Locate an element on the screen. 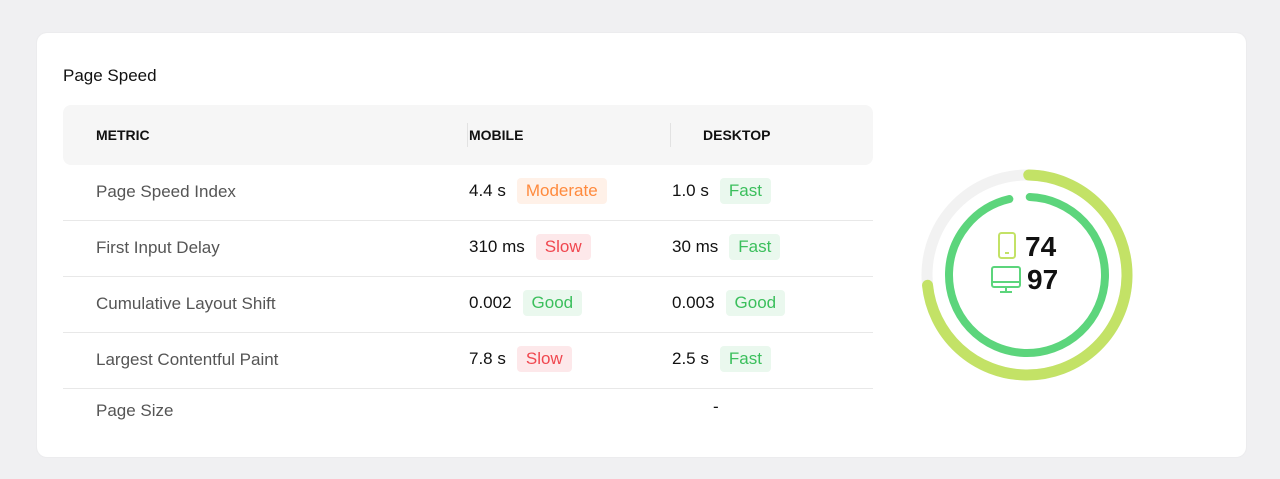 Image resolution: width=1280 pixels, height=479 pixels. desktop-value: 1.0 s is located at coordinates (690, 190).